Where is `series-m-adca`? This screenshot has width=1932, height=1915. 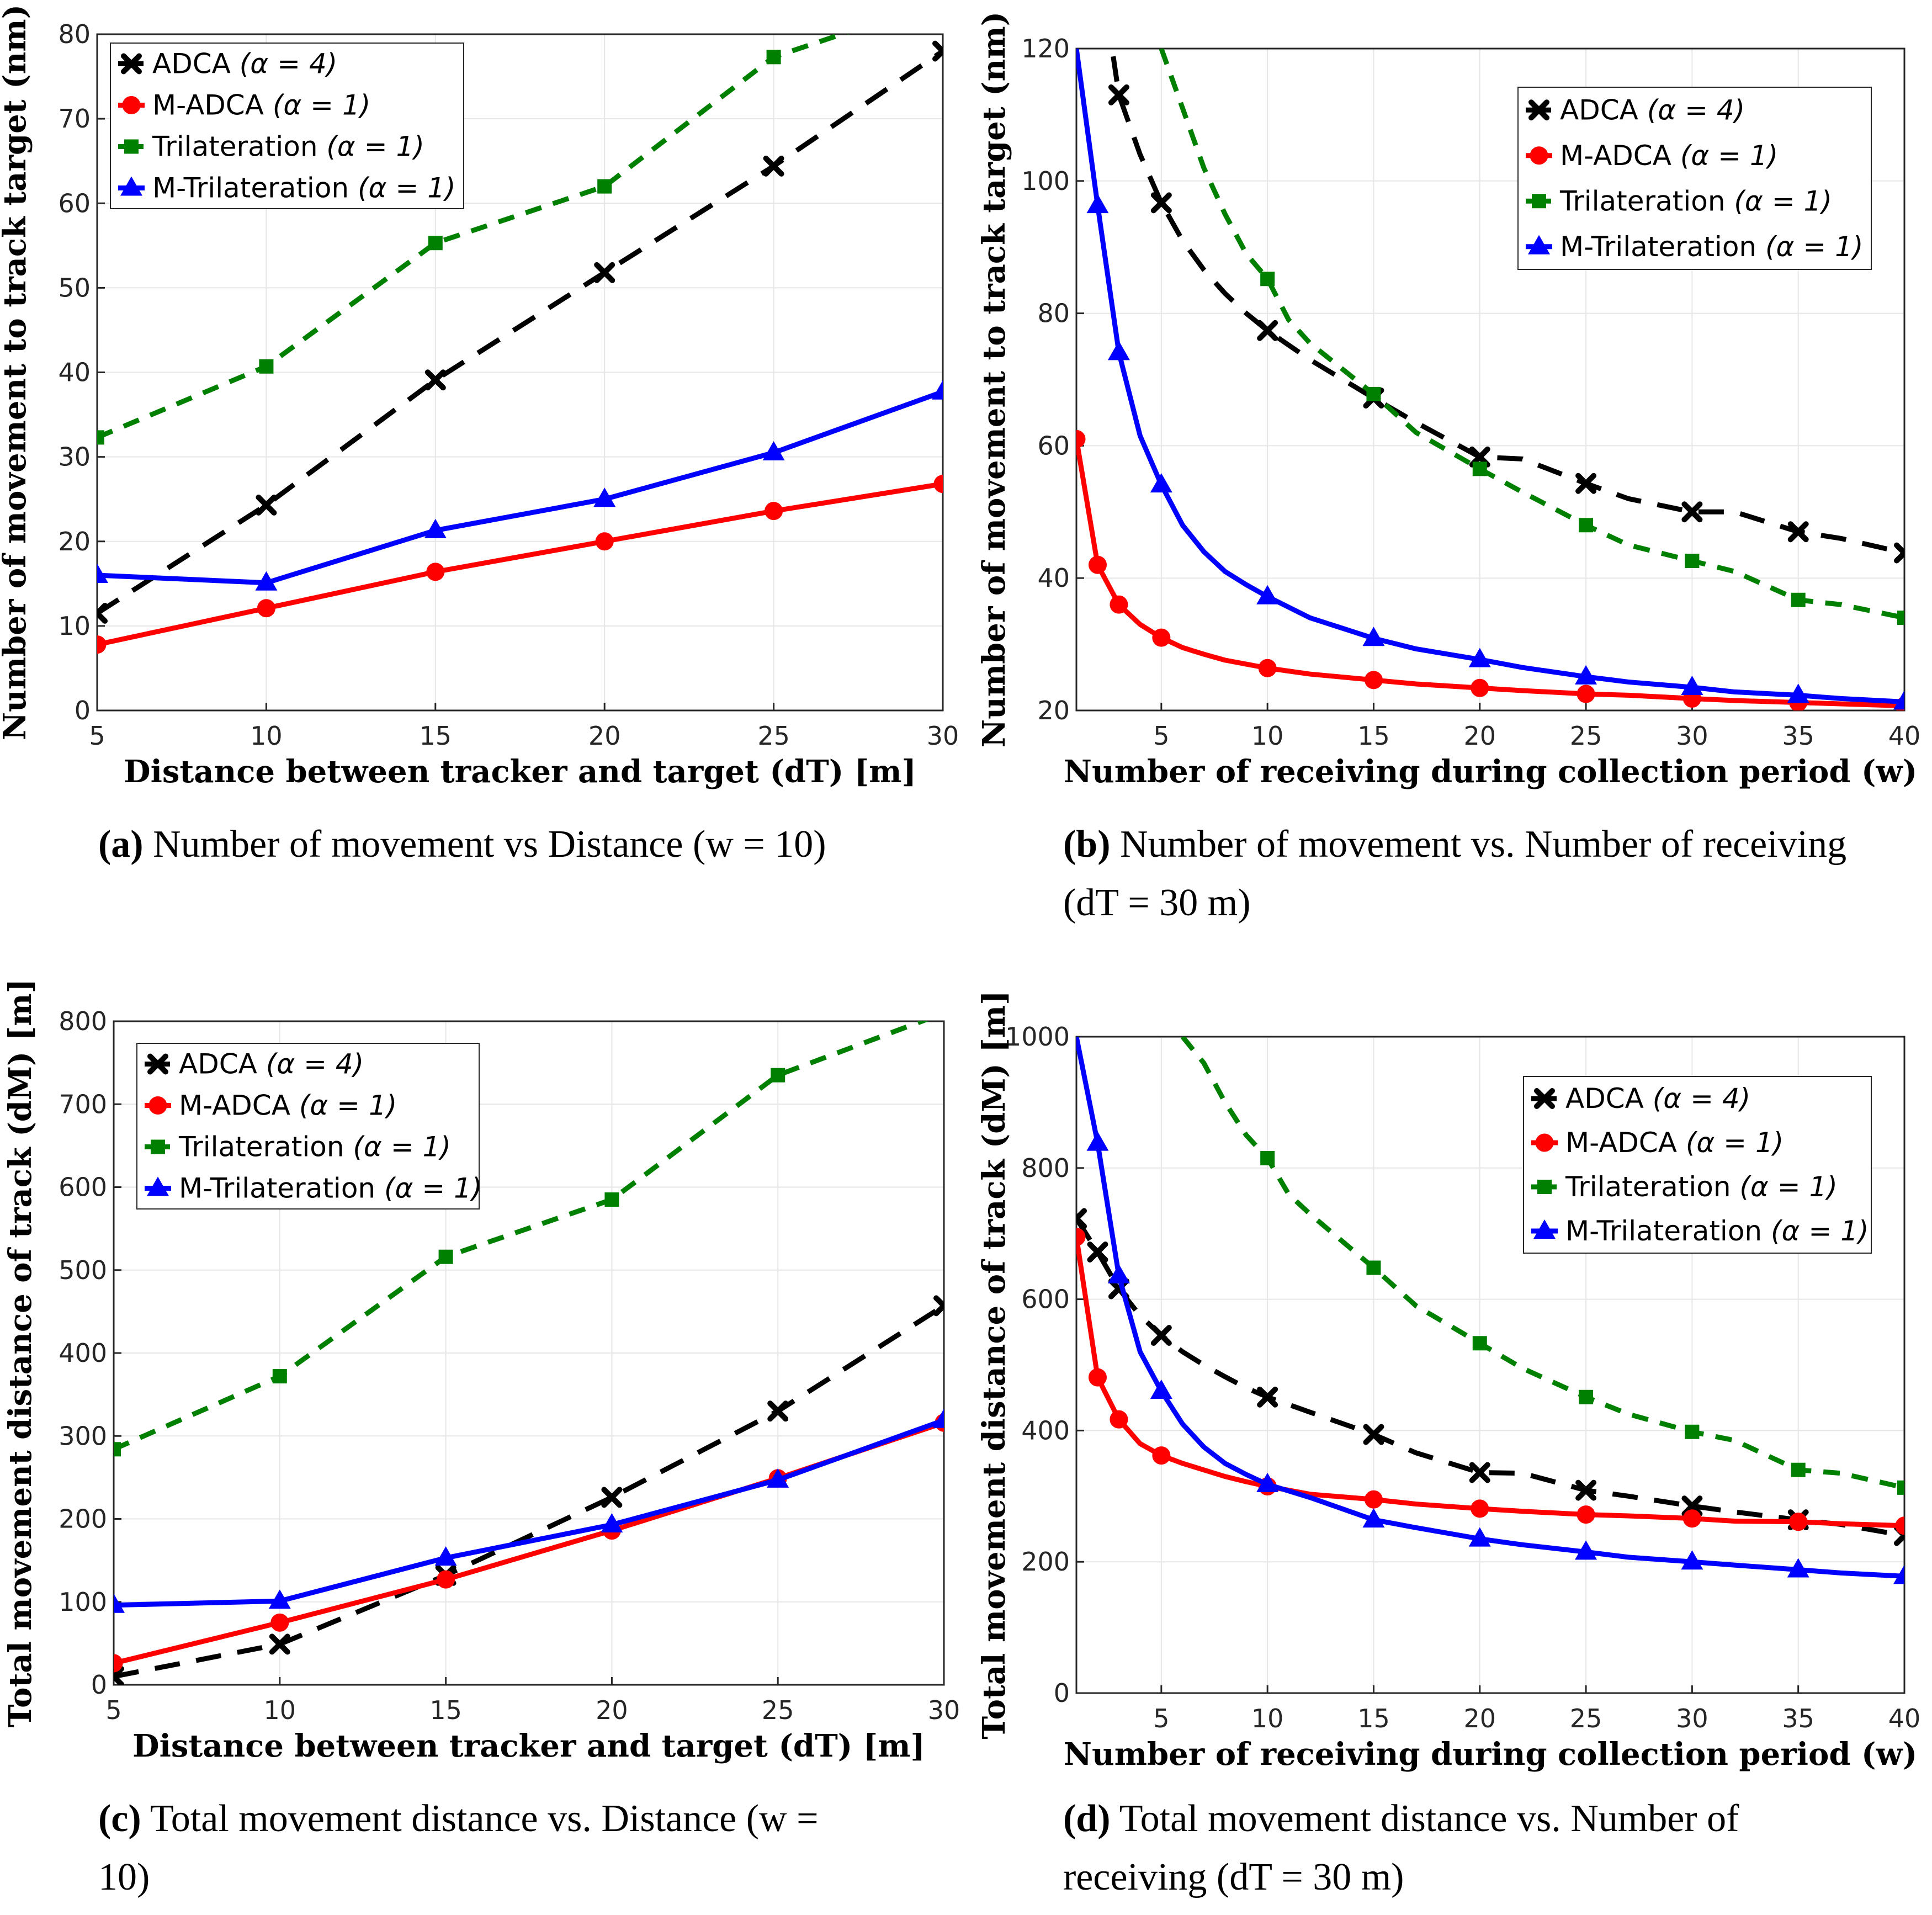
series-m-adca is located at coordinates (1490, 569).